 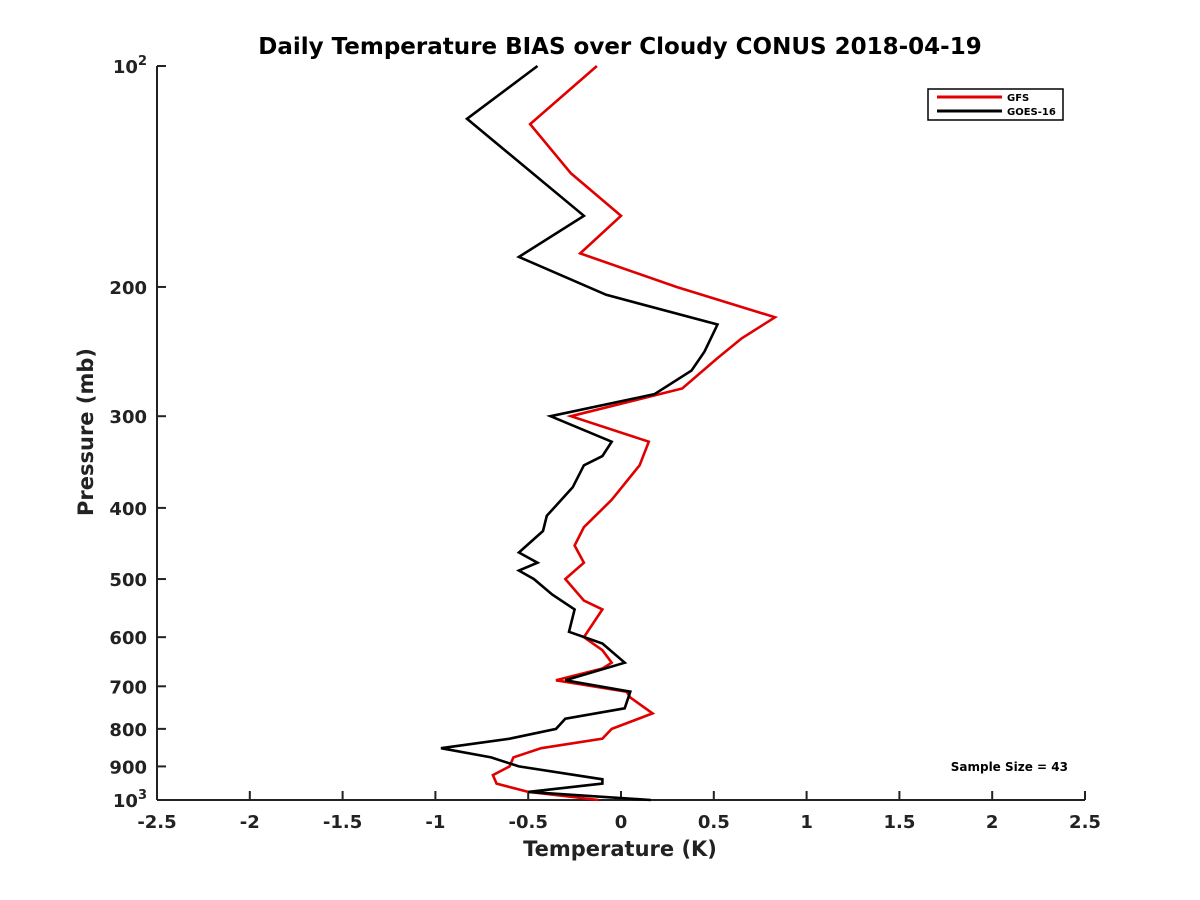 What do you see at coordinates (128, 417) in the screenshot?
I see `y-tick-label: 300` at bounding box center [128, 417].